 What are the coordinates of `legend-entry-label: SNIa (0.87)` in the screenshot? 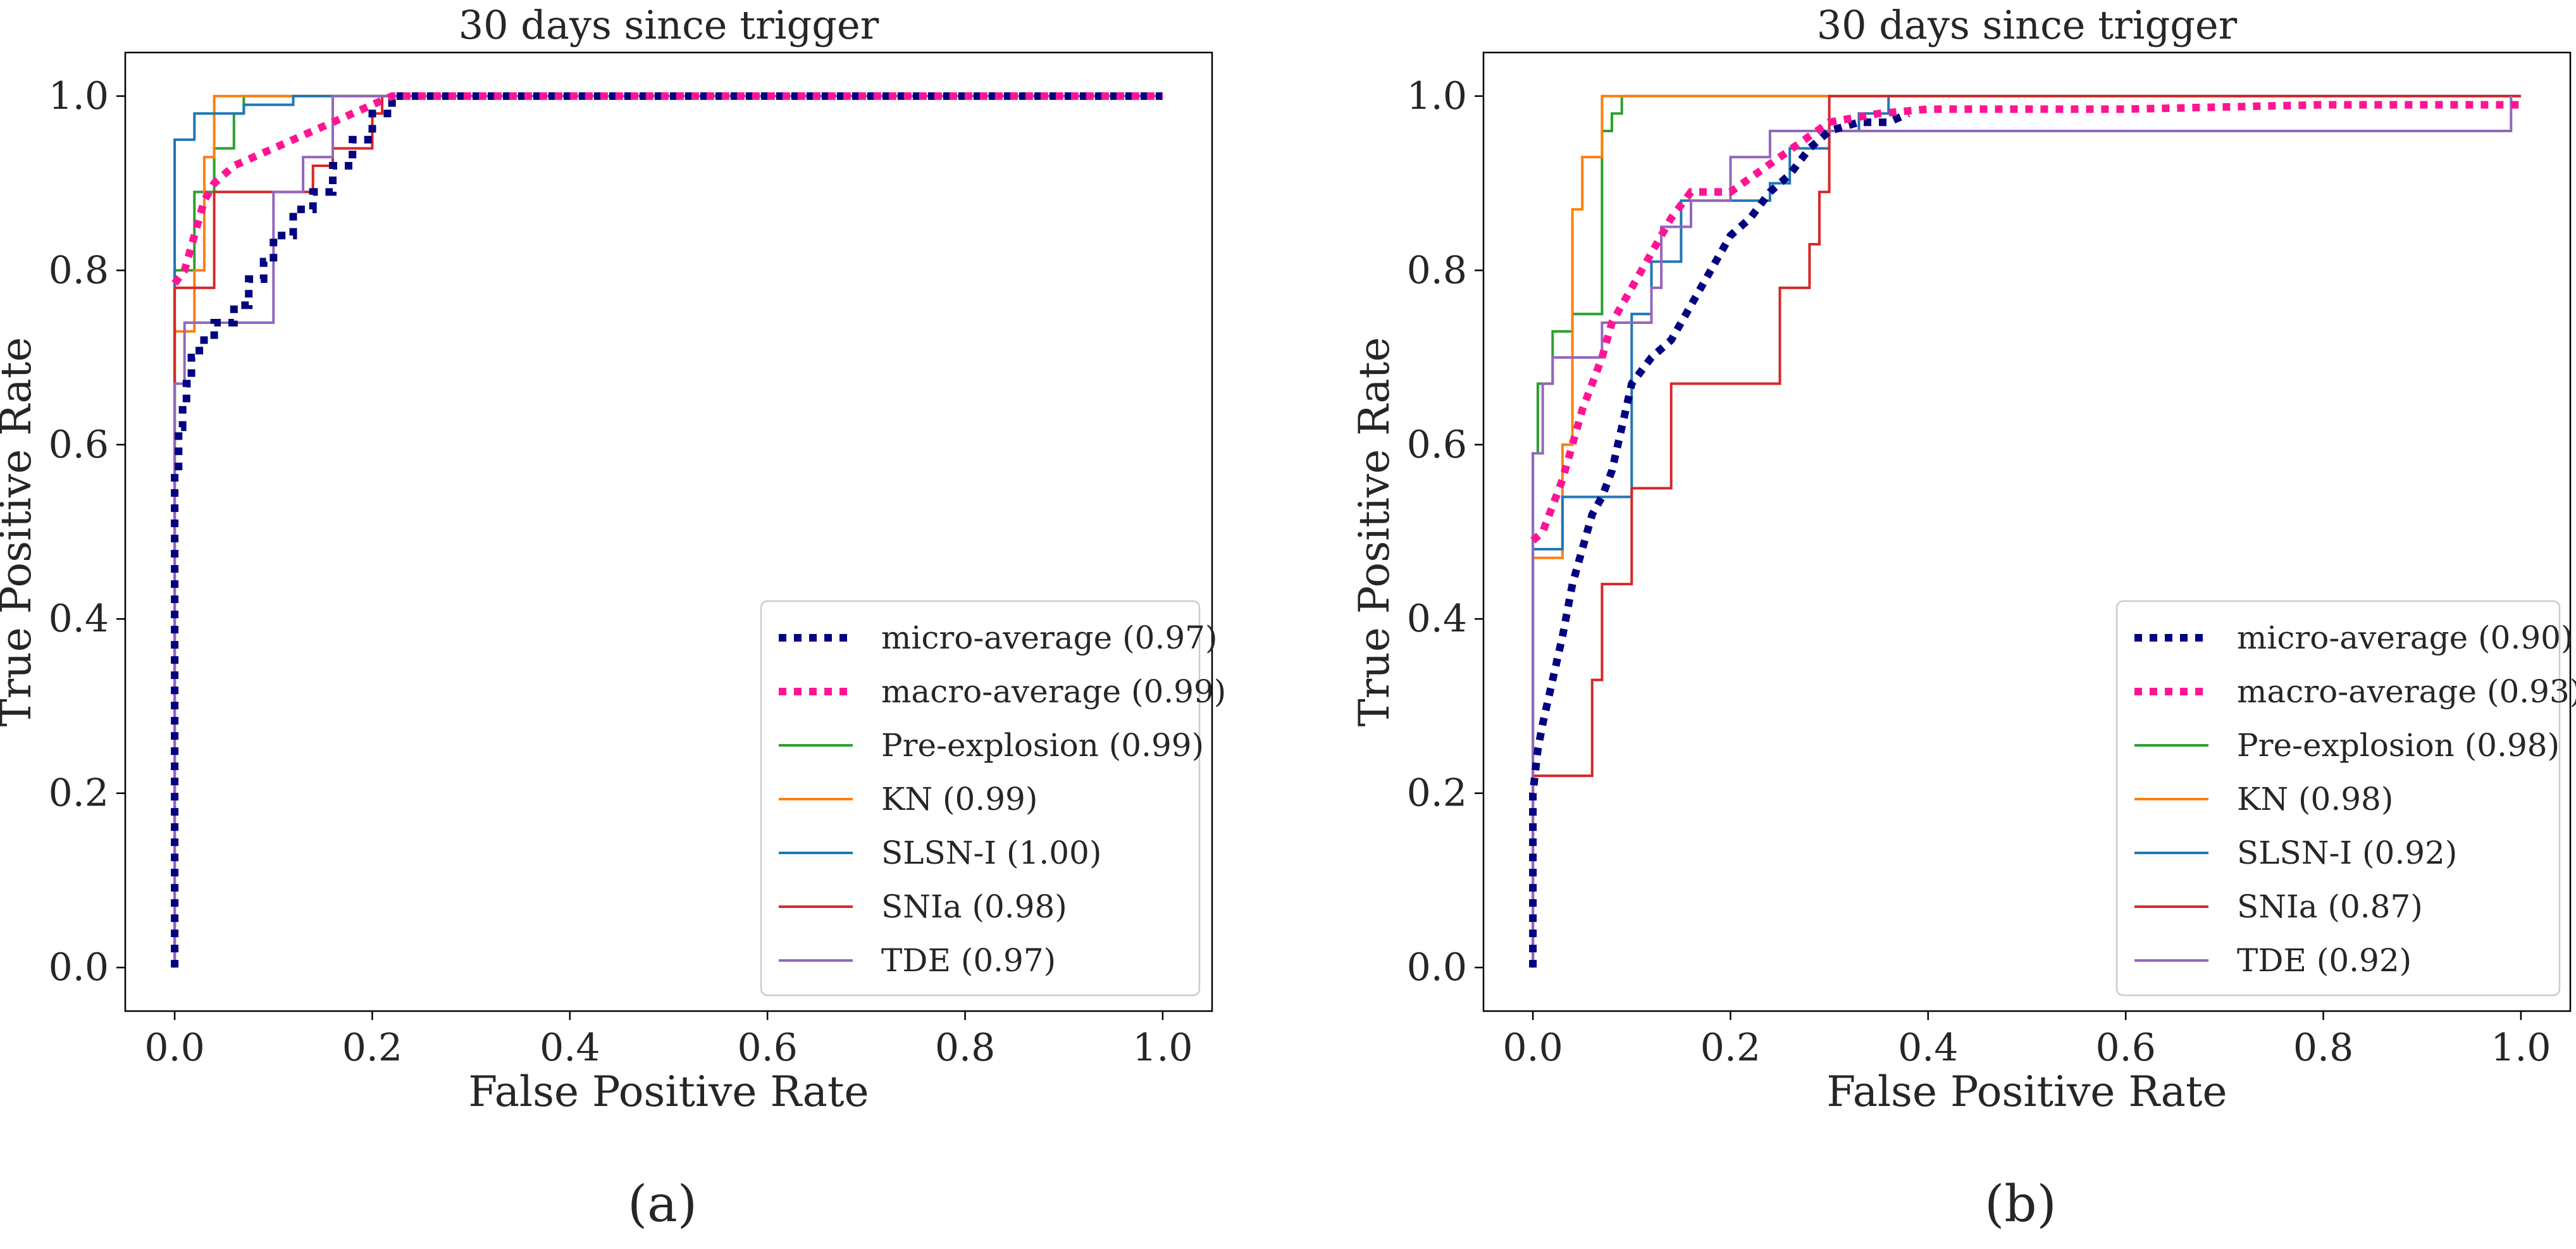 It's located at (2330, 906).